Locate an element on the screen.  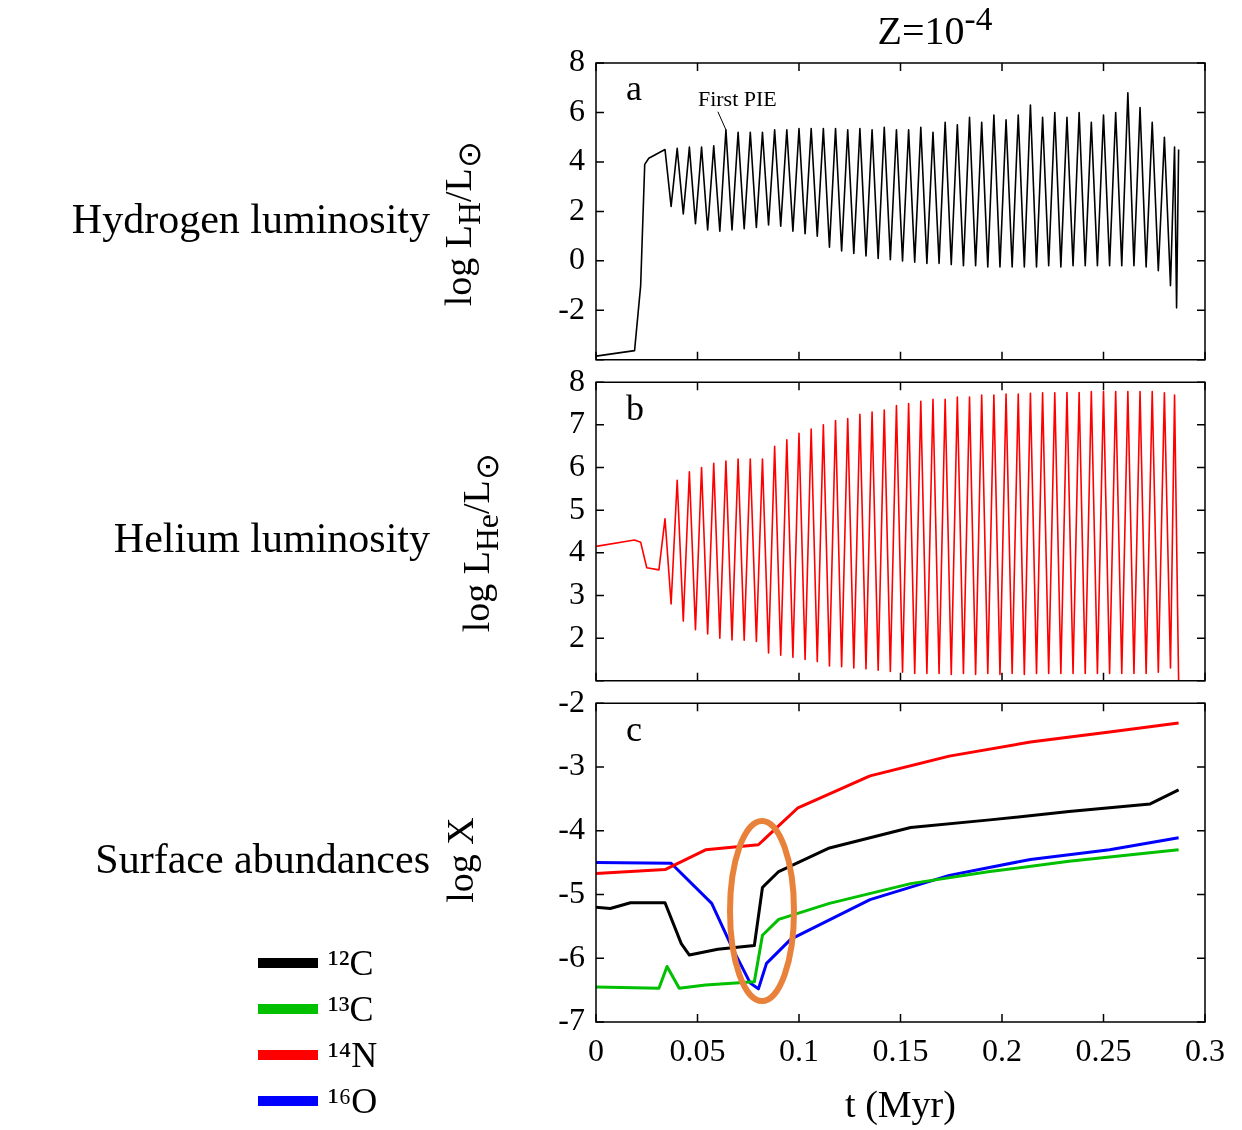
legend-label: ¹³C is located at coordinates (351, 1009).